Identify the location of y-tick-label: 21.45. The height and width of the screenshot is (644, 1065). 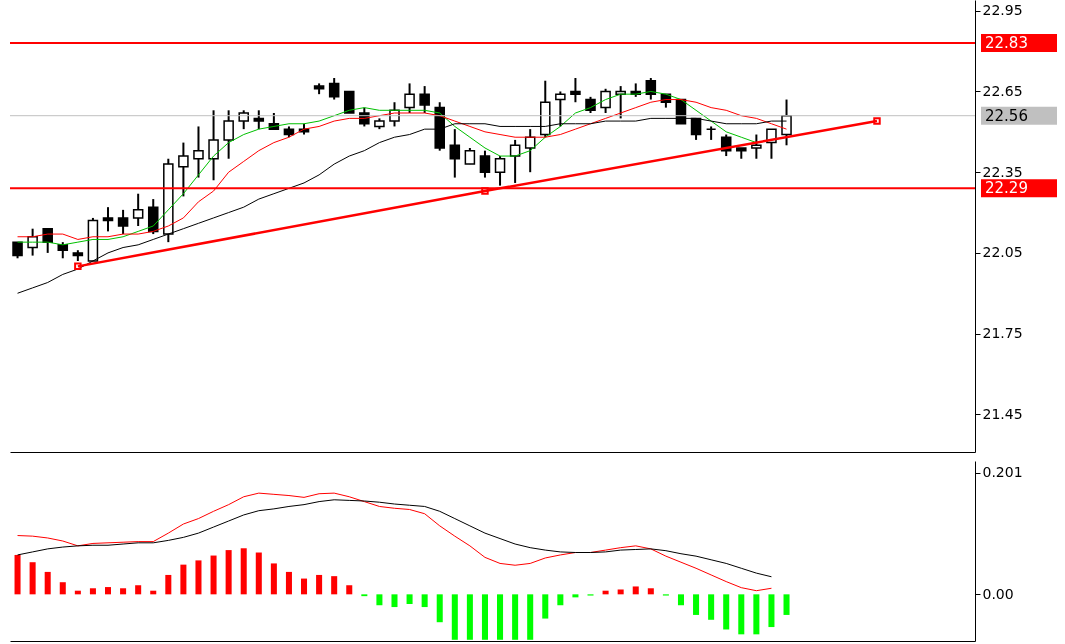
(1002, 413).